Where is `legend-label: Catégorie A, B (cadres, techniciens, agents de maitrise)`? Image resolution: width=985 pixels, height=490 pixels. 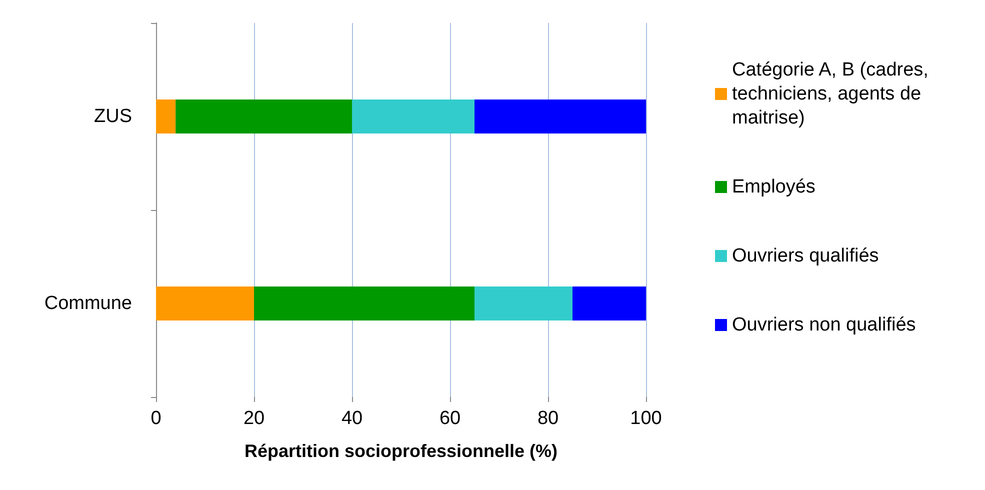
legend-label: Catégorie A, B (cadres, techniciens, agents de maitrise) is located at coordinates (833, 94).